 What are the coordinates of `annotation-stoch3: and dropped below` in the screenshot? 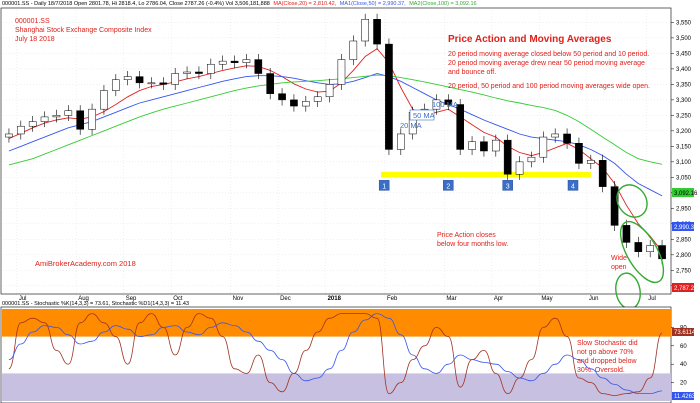 It's located at (607, 361).